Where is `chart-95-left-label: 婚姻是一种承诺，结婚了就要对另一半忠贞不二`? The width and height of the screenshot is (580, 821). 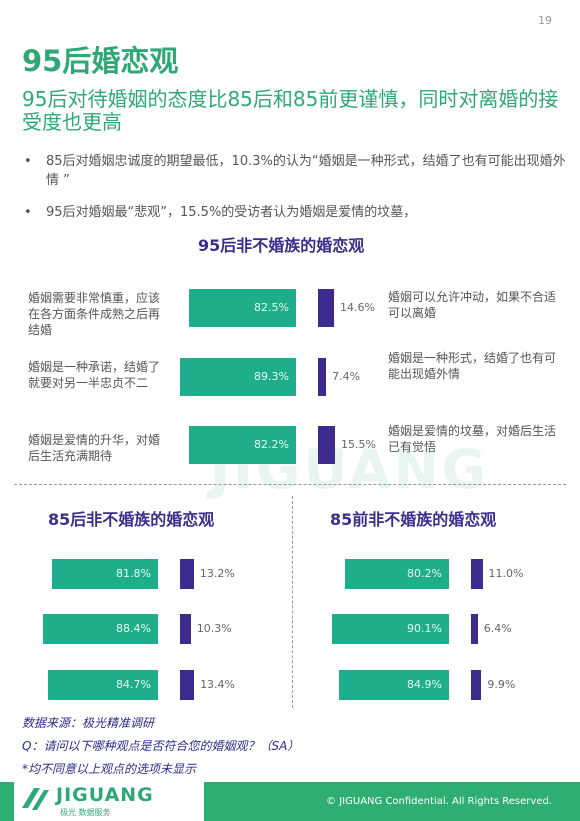
chart-95-left-label: 婚姻是一种承诺，结婚了就要对另一半忠贞不二 is located at coordinates (94, 375).